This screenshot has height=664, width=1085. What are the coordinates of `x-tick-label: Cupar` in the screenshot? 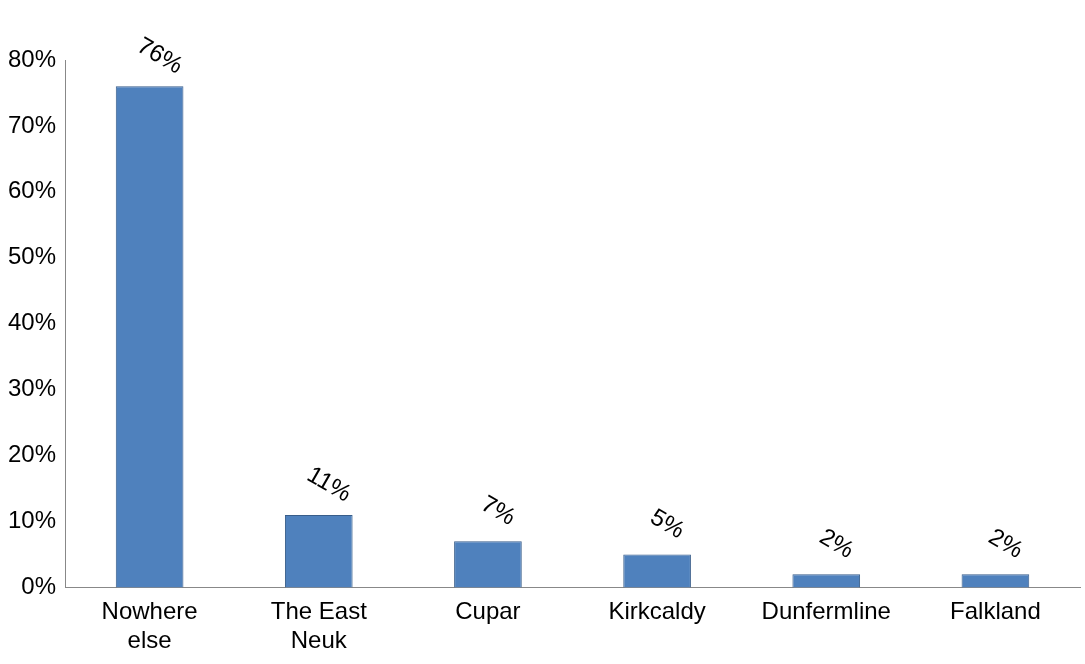 It's located at (488, 611).